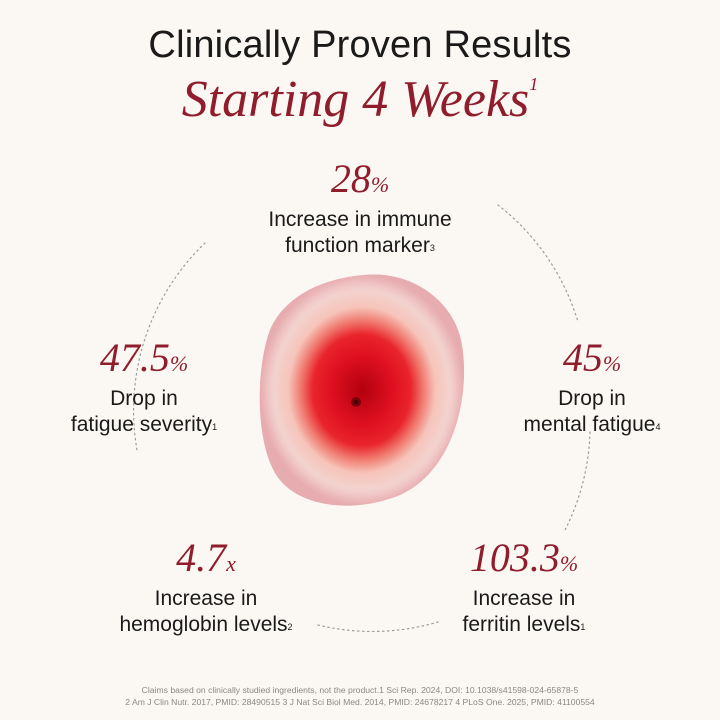 Image resolution: width=720 pixels, height=720 pixels. I want to click on stat-label: Increase in ferritin levels1, so click(524, 611).